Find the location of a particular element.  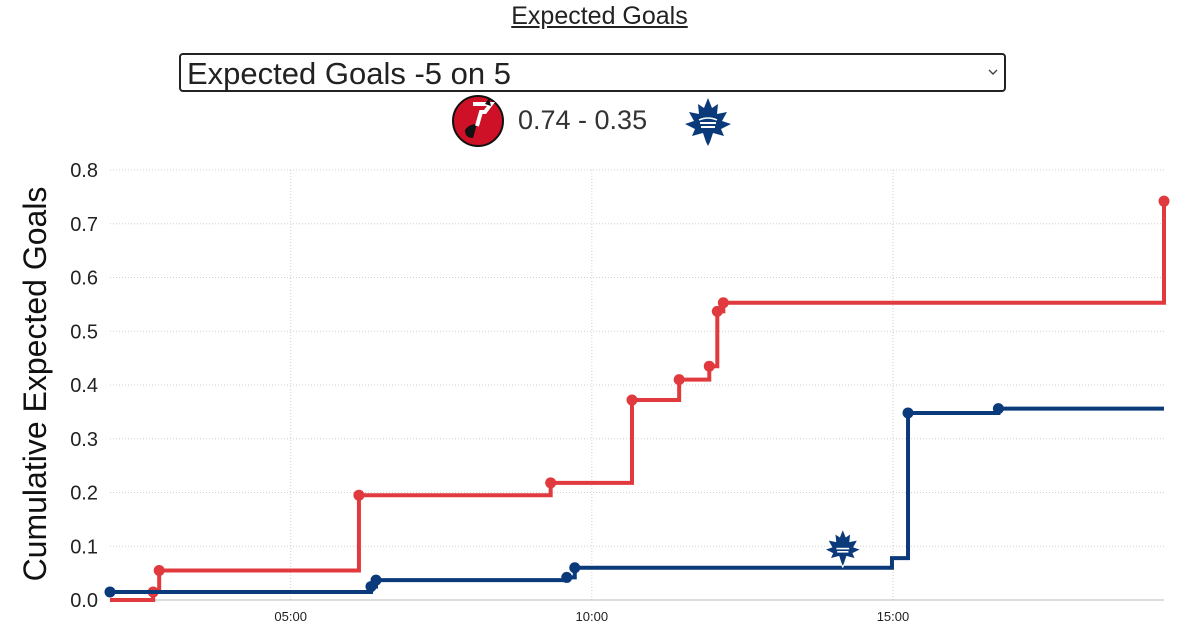

y-tick-label: 0.1 is located at coordinates (84, 547).